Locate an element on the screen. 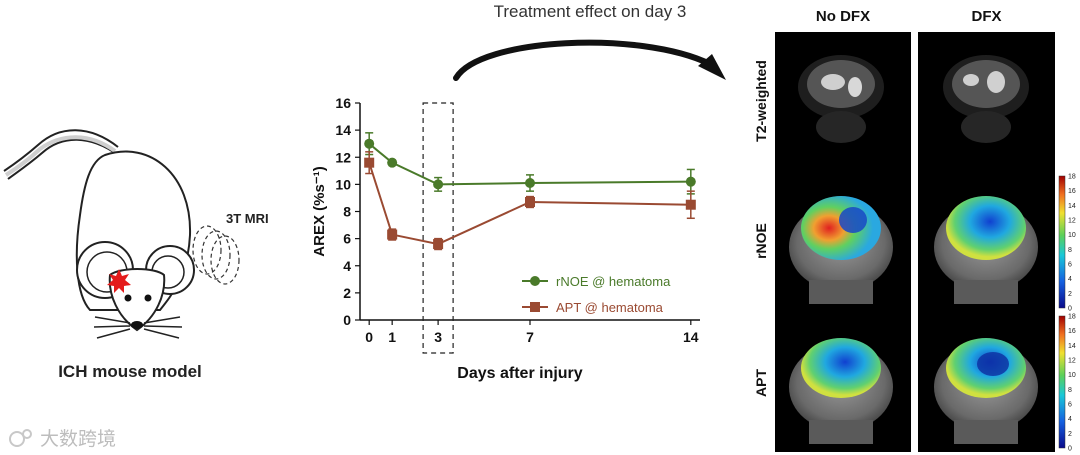 Image resolution: width=1080 pixels, height=455 pixels. x-tick-label: 14 is located at coordinates (691, 337).